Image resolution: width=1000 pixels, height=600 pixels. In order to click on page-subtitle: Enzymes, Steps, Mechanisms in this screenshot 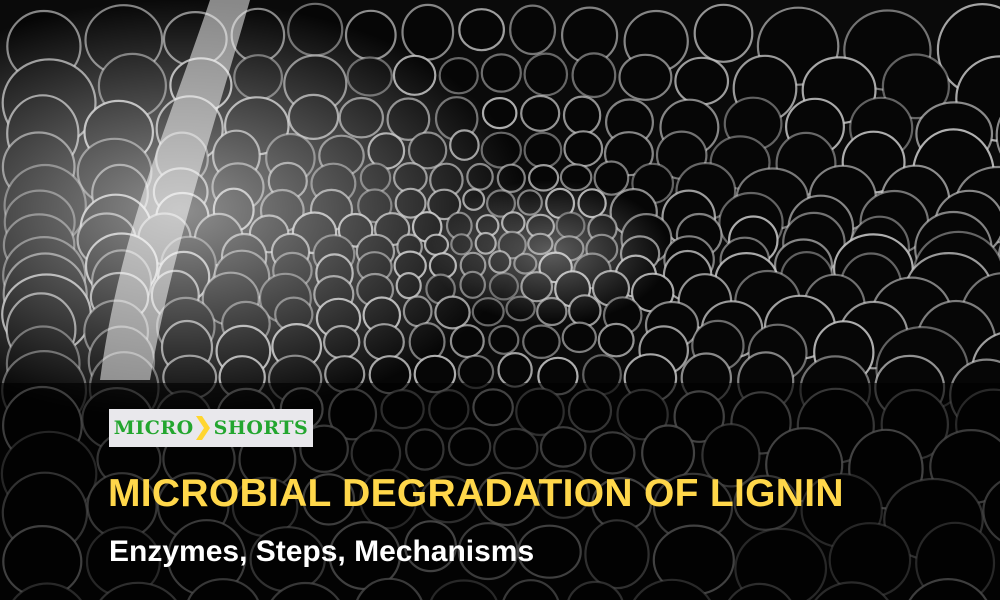, I will do `click(322, 551)`.